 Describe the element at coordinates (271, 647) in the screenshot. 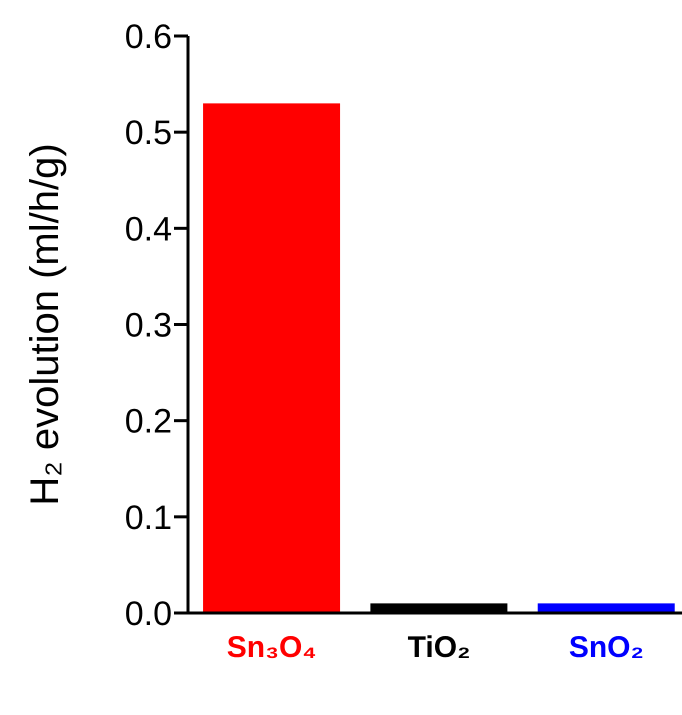

I see `x-tick-label: Sn₃O₄` at that location.